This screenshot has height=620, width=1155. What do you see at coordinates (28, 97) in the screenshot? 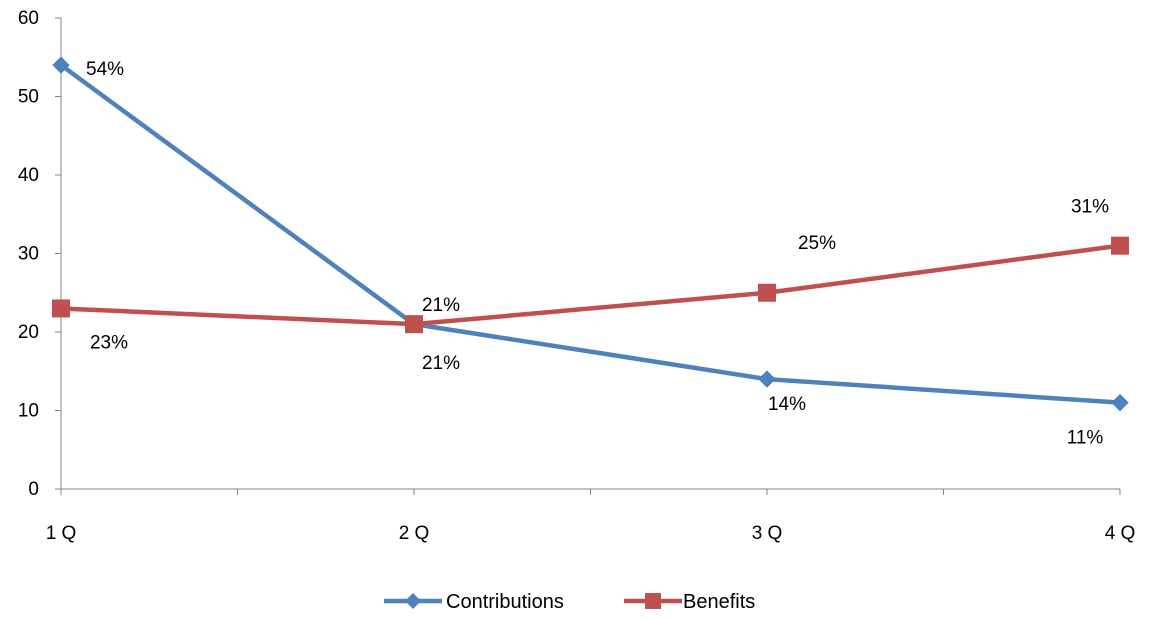
I see `y-tick-label: 50` at bounding box center [28, 97].